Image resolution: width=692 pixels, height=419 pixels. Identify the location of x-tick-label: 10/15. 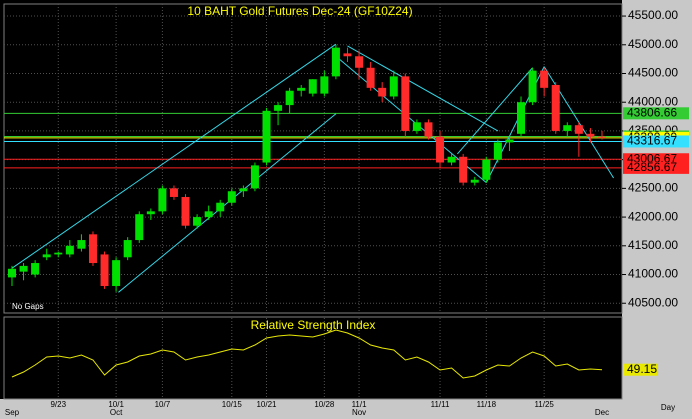
(232, 404).